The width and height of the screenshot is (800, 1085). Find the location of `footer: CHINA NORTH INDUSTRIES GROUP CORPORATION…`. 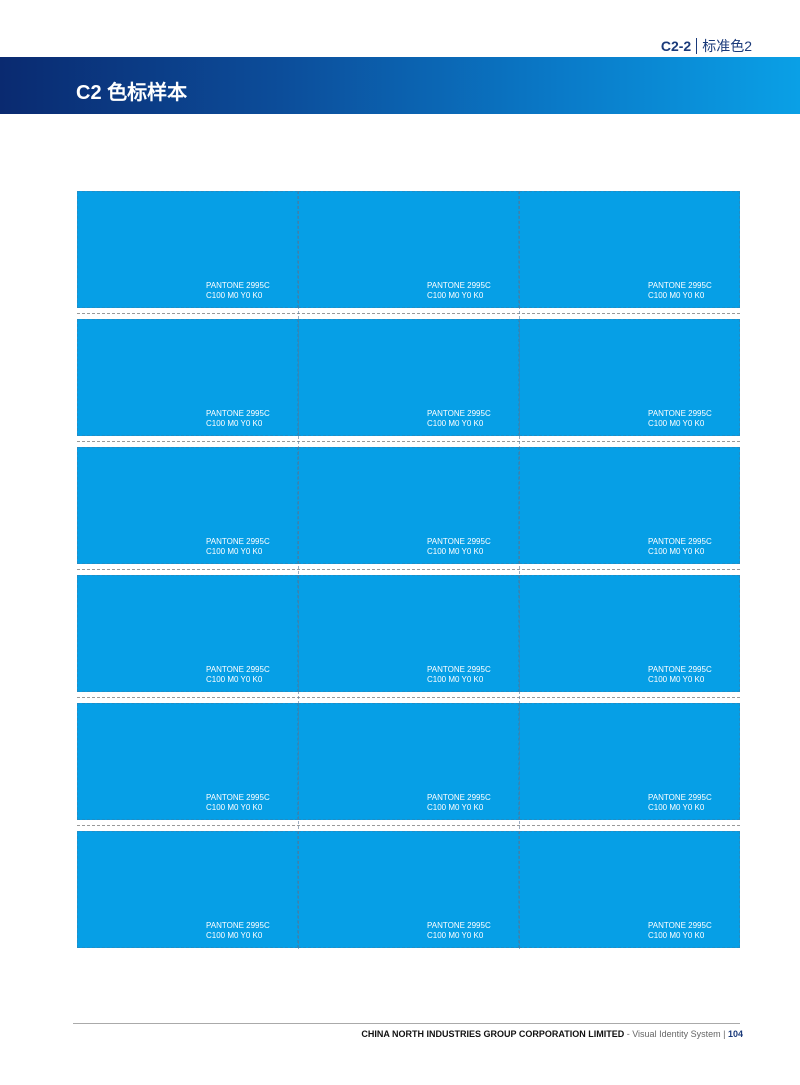

footer: CHINA NORTH INDUSTRIES GROUP CORPORATION… is located at coordinates (552, 1034).